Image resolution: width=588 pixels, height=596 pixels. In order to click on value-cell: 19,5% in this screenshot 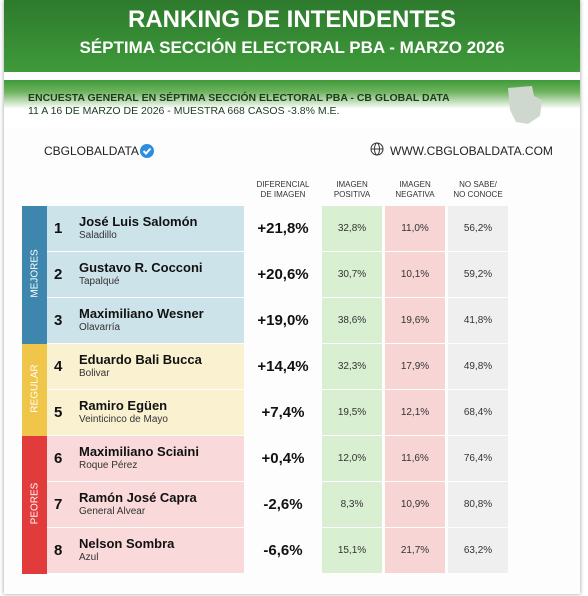, I will do `click(352, 412)`.